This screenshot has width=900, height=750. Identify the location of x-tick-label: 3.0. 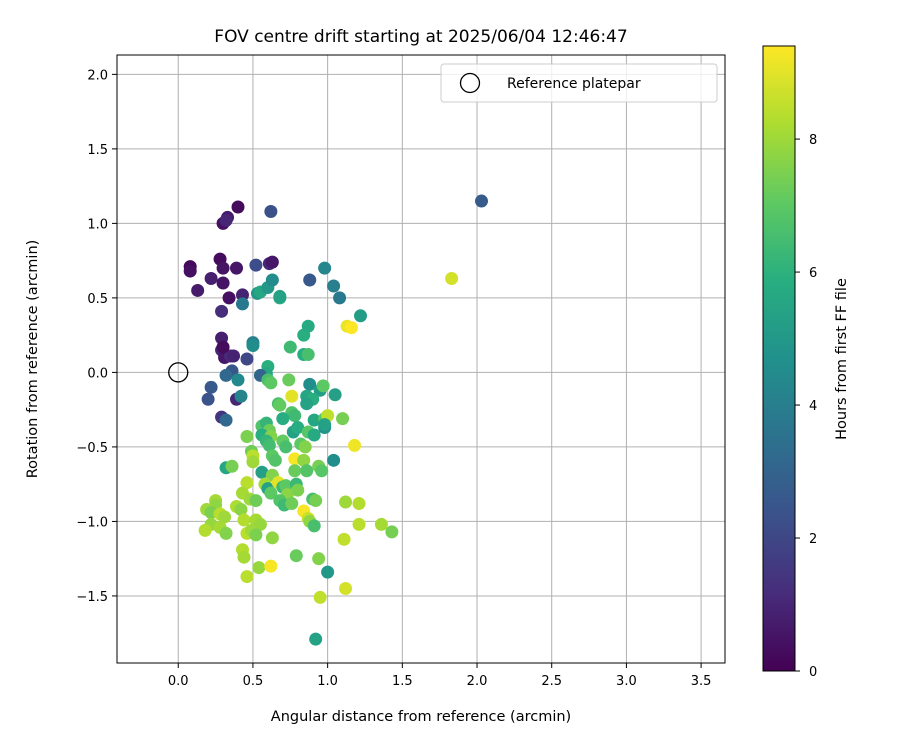
(626, 681).